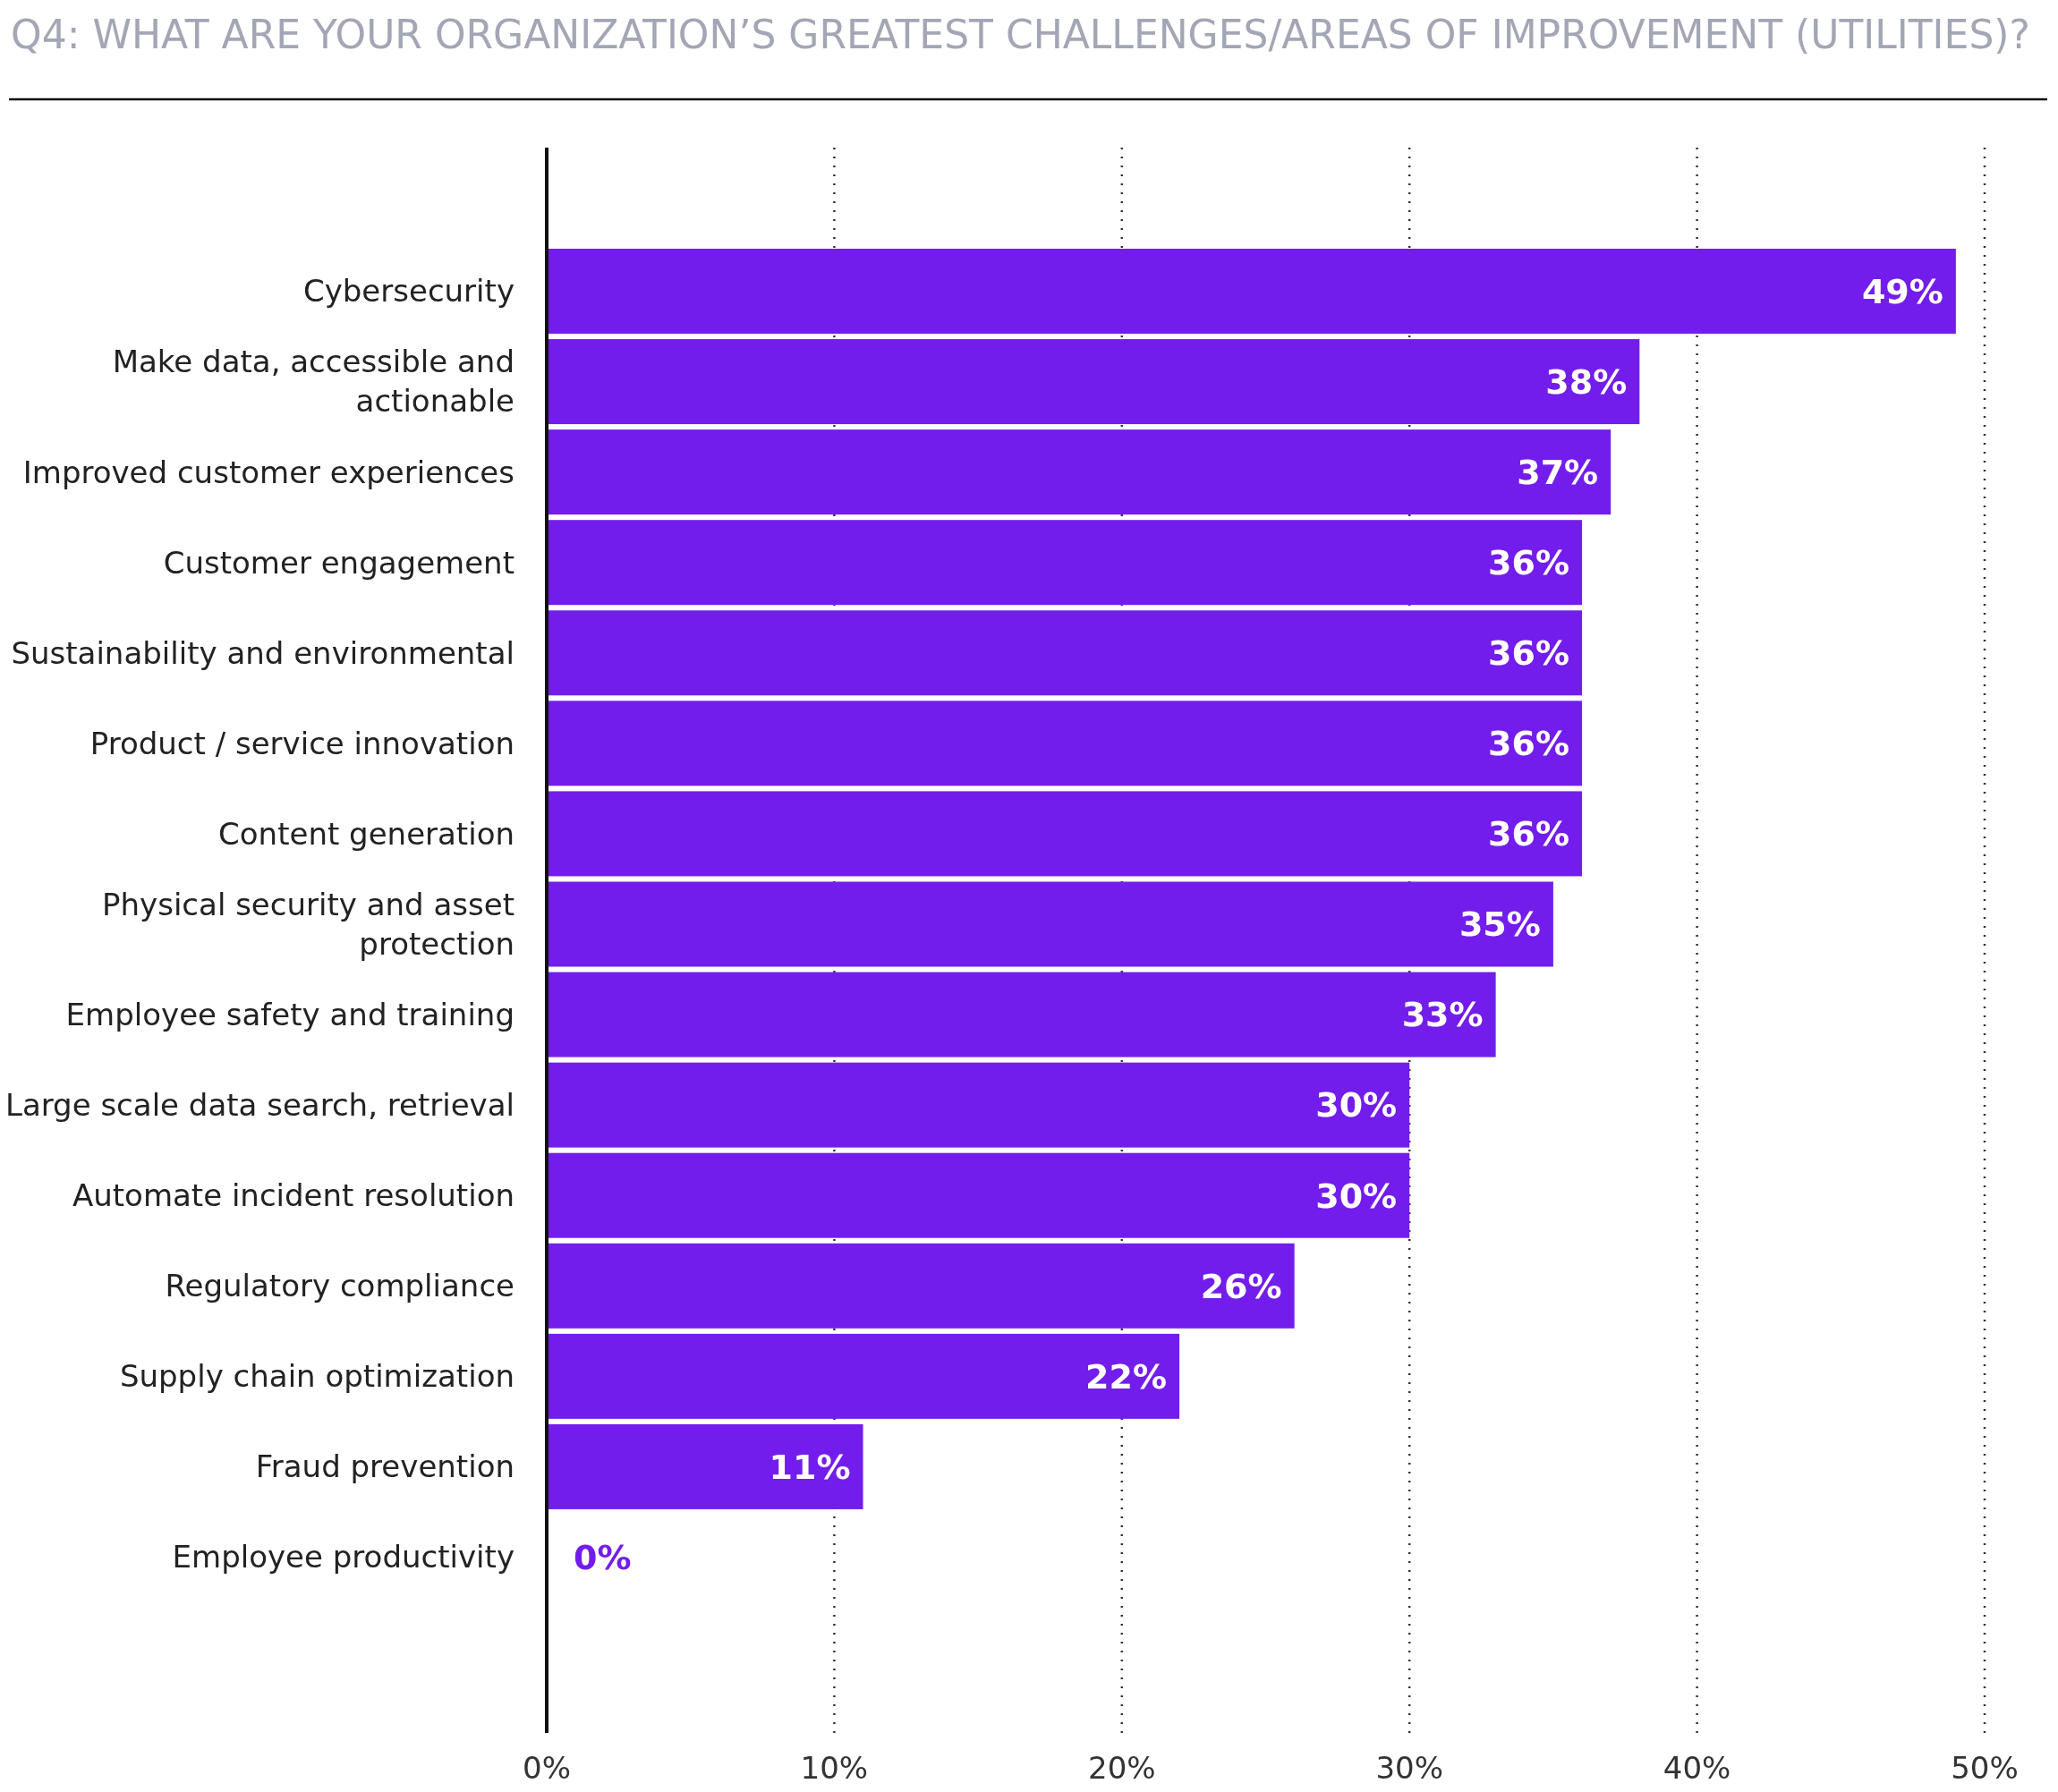 The height and width of the screenshot is (1792, 2058). I want to click on y-tick-label: Large scale data search, retrieval, so click(259, 1105).